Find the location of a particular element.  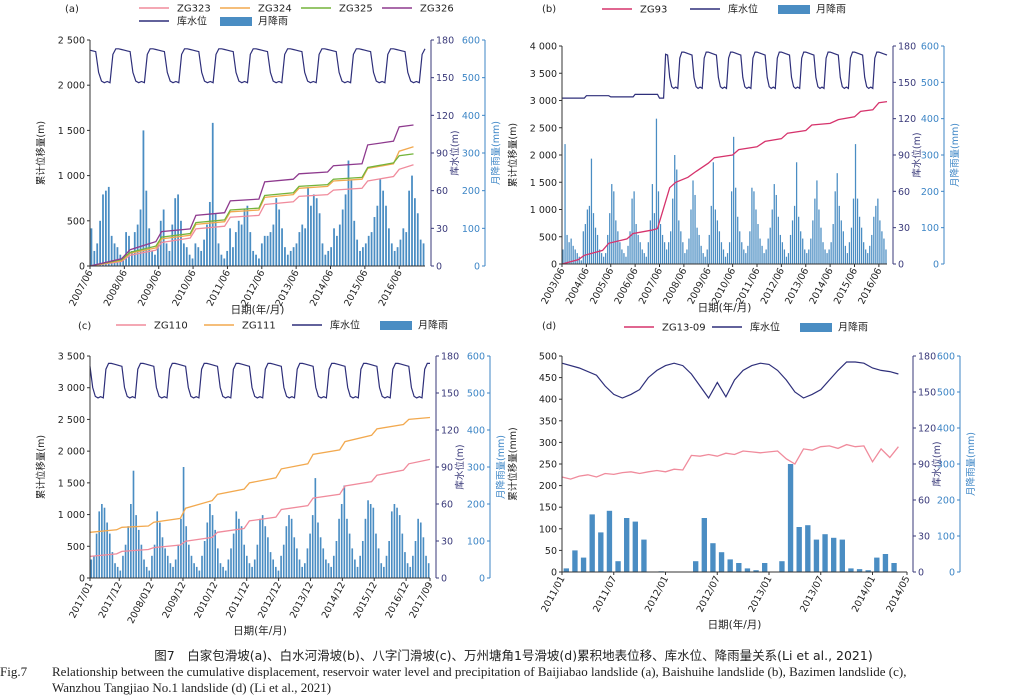

displacement-line-ZG93 is located at coordinates (724, 182).